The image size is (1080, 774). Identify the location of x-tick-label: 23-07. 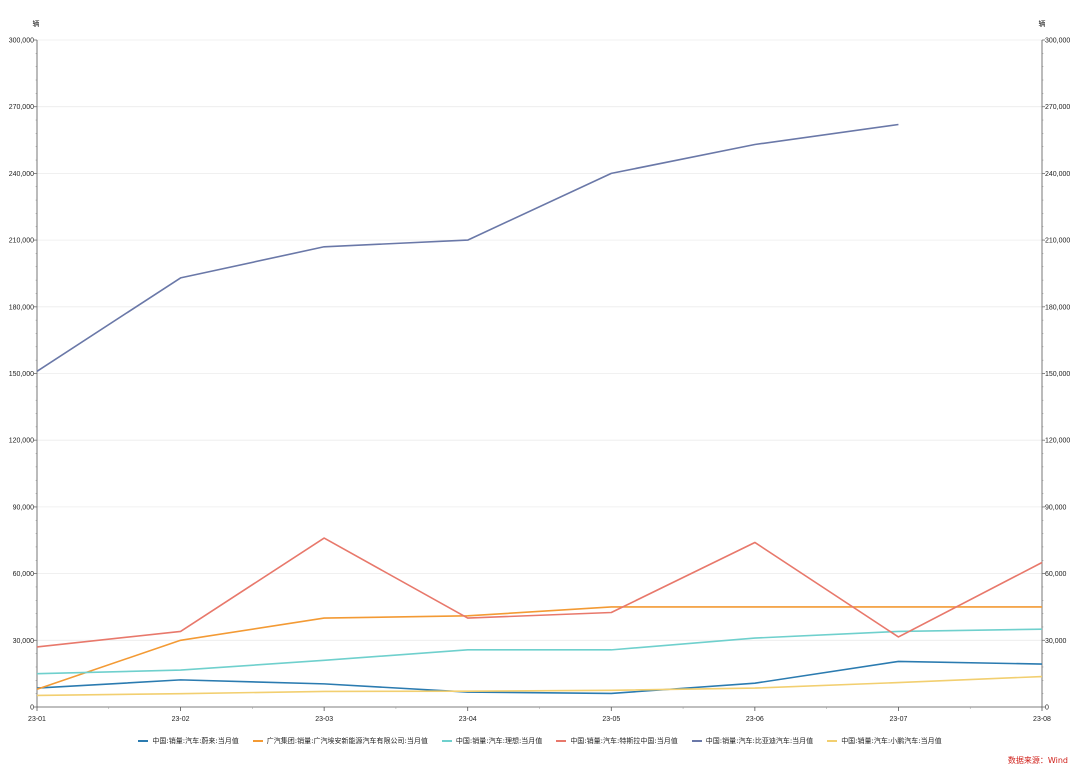
(898, 719).